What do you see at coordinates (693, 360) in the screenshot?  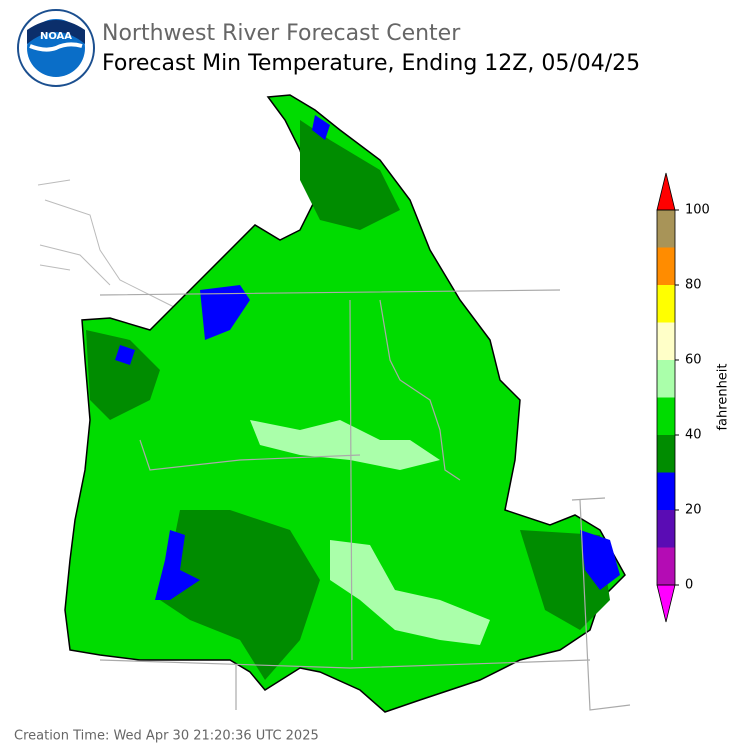 I see `colorbar-tick-label: 60` at bounding box center [693, 360].